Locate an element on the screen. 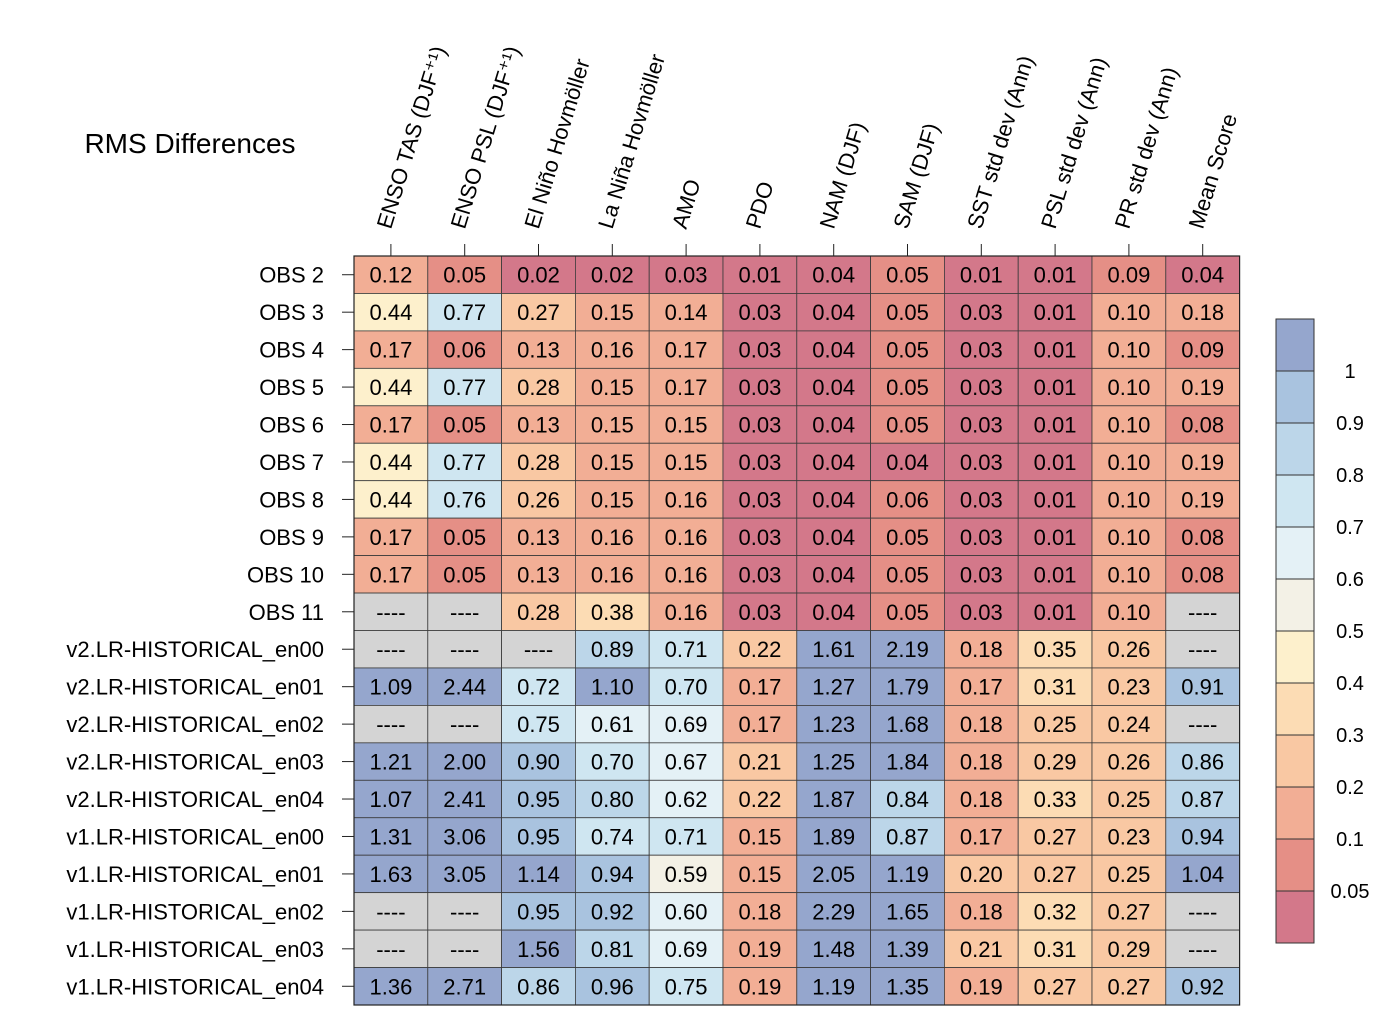 The width and height of the screenshot is (1391, 1026). cell-value-label: 1.19 is located at coordinates (833, 986).